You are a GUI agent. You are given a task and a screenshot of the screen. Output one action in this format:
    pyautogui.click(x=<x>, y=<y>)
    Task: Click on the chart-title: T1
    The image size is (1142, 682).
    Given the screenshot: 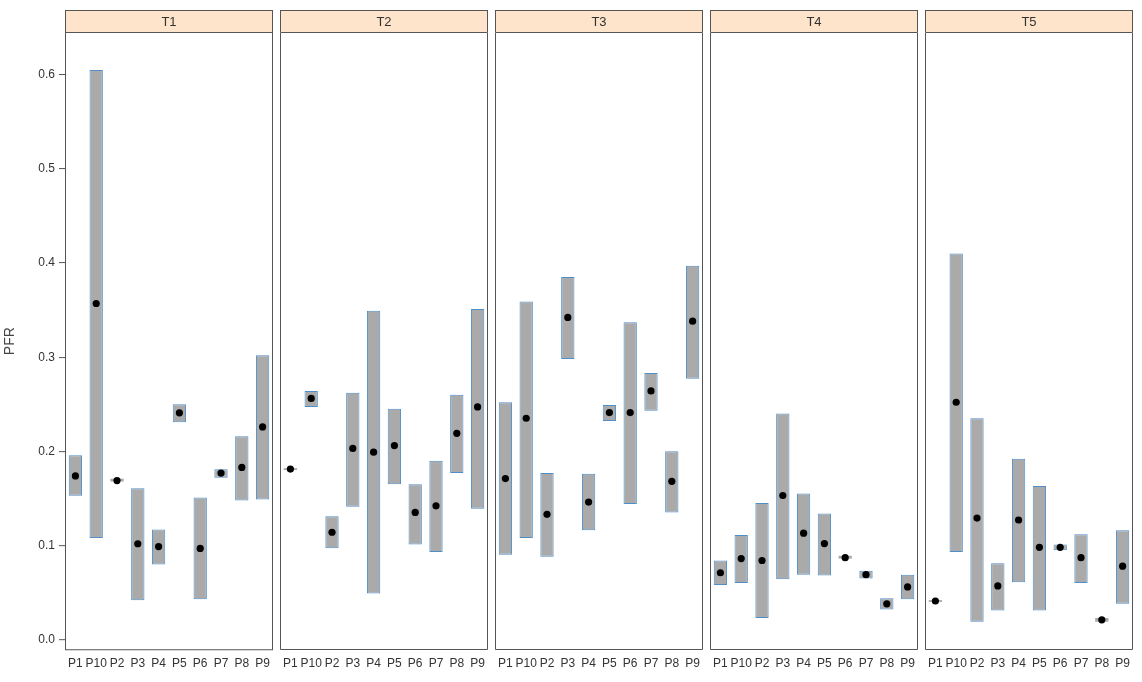 What is the action you would take?
    pyautogui.click(x=169, y=21)
    